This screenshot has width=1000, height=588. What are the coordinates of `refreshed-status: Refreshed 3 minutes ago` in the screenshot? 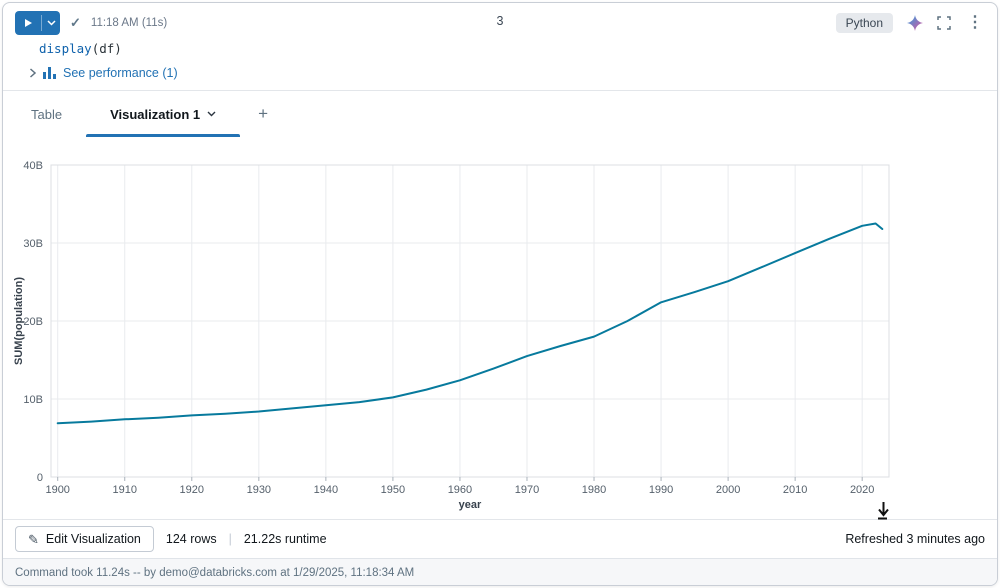 It's located at (915, 539).